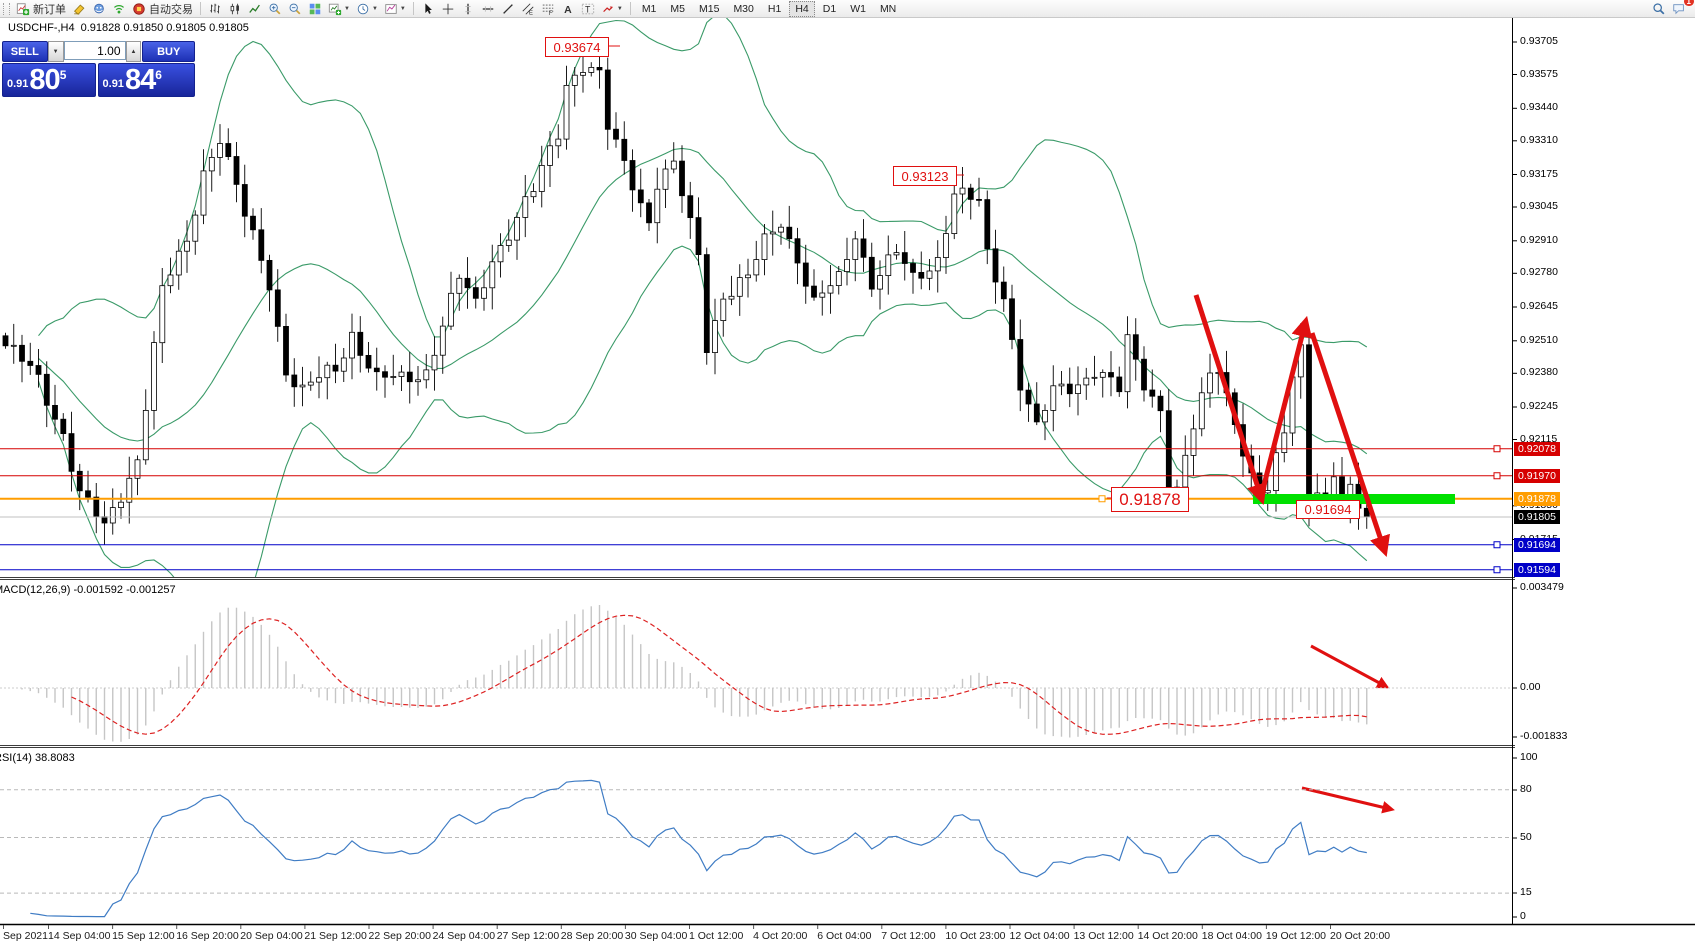  I want to click on price-axis-label: 0.92510, so click(1539, 339).